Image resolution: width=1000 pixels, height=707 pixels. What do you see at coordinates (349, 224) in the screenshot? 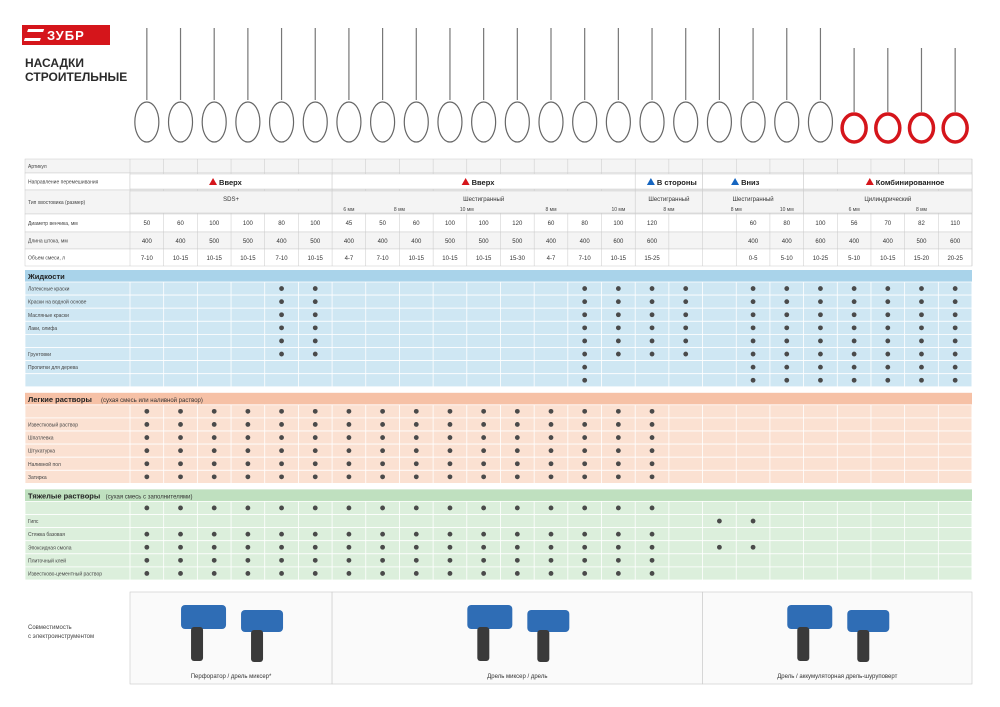
I see `diameter-cell: 45` at bounding box center [349, 224].